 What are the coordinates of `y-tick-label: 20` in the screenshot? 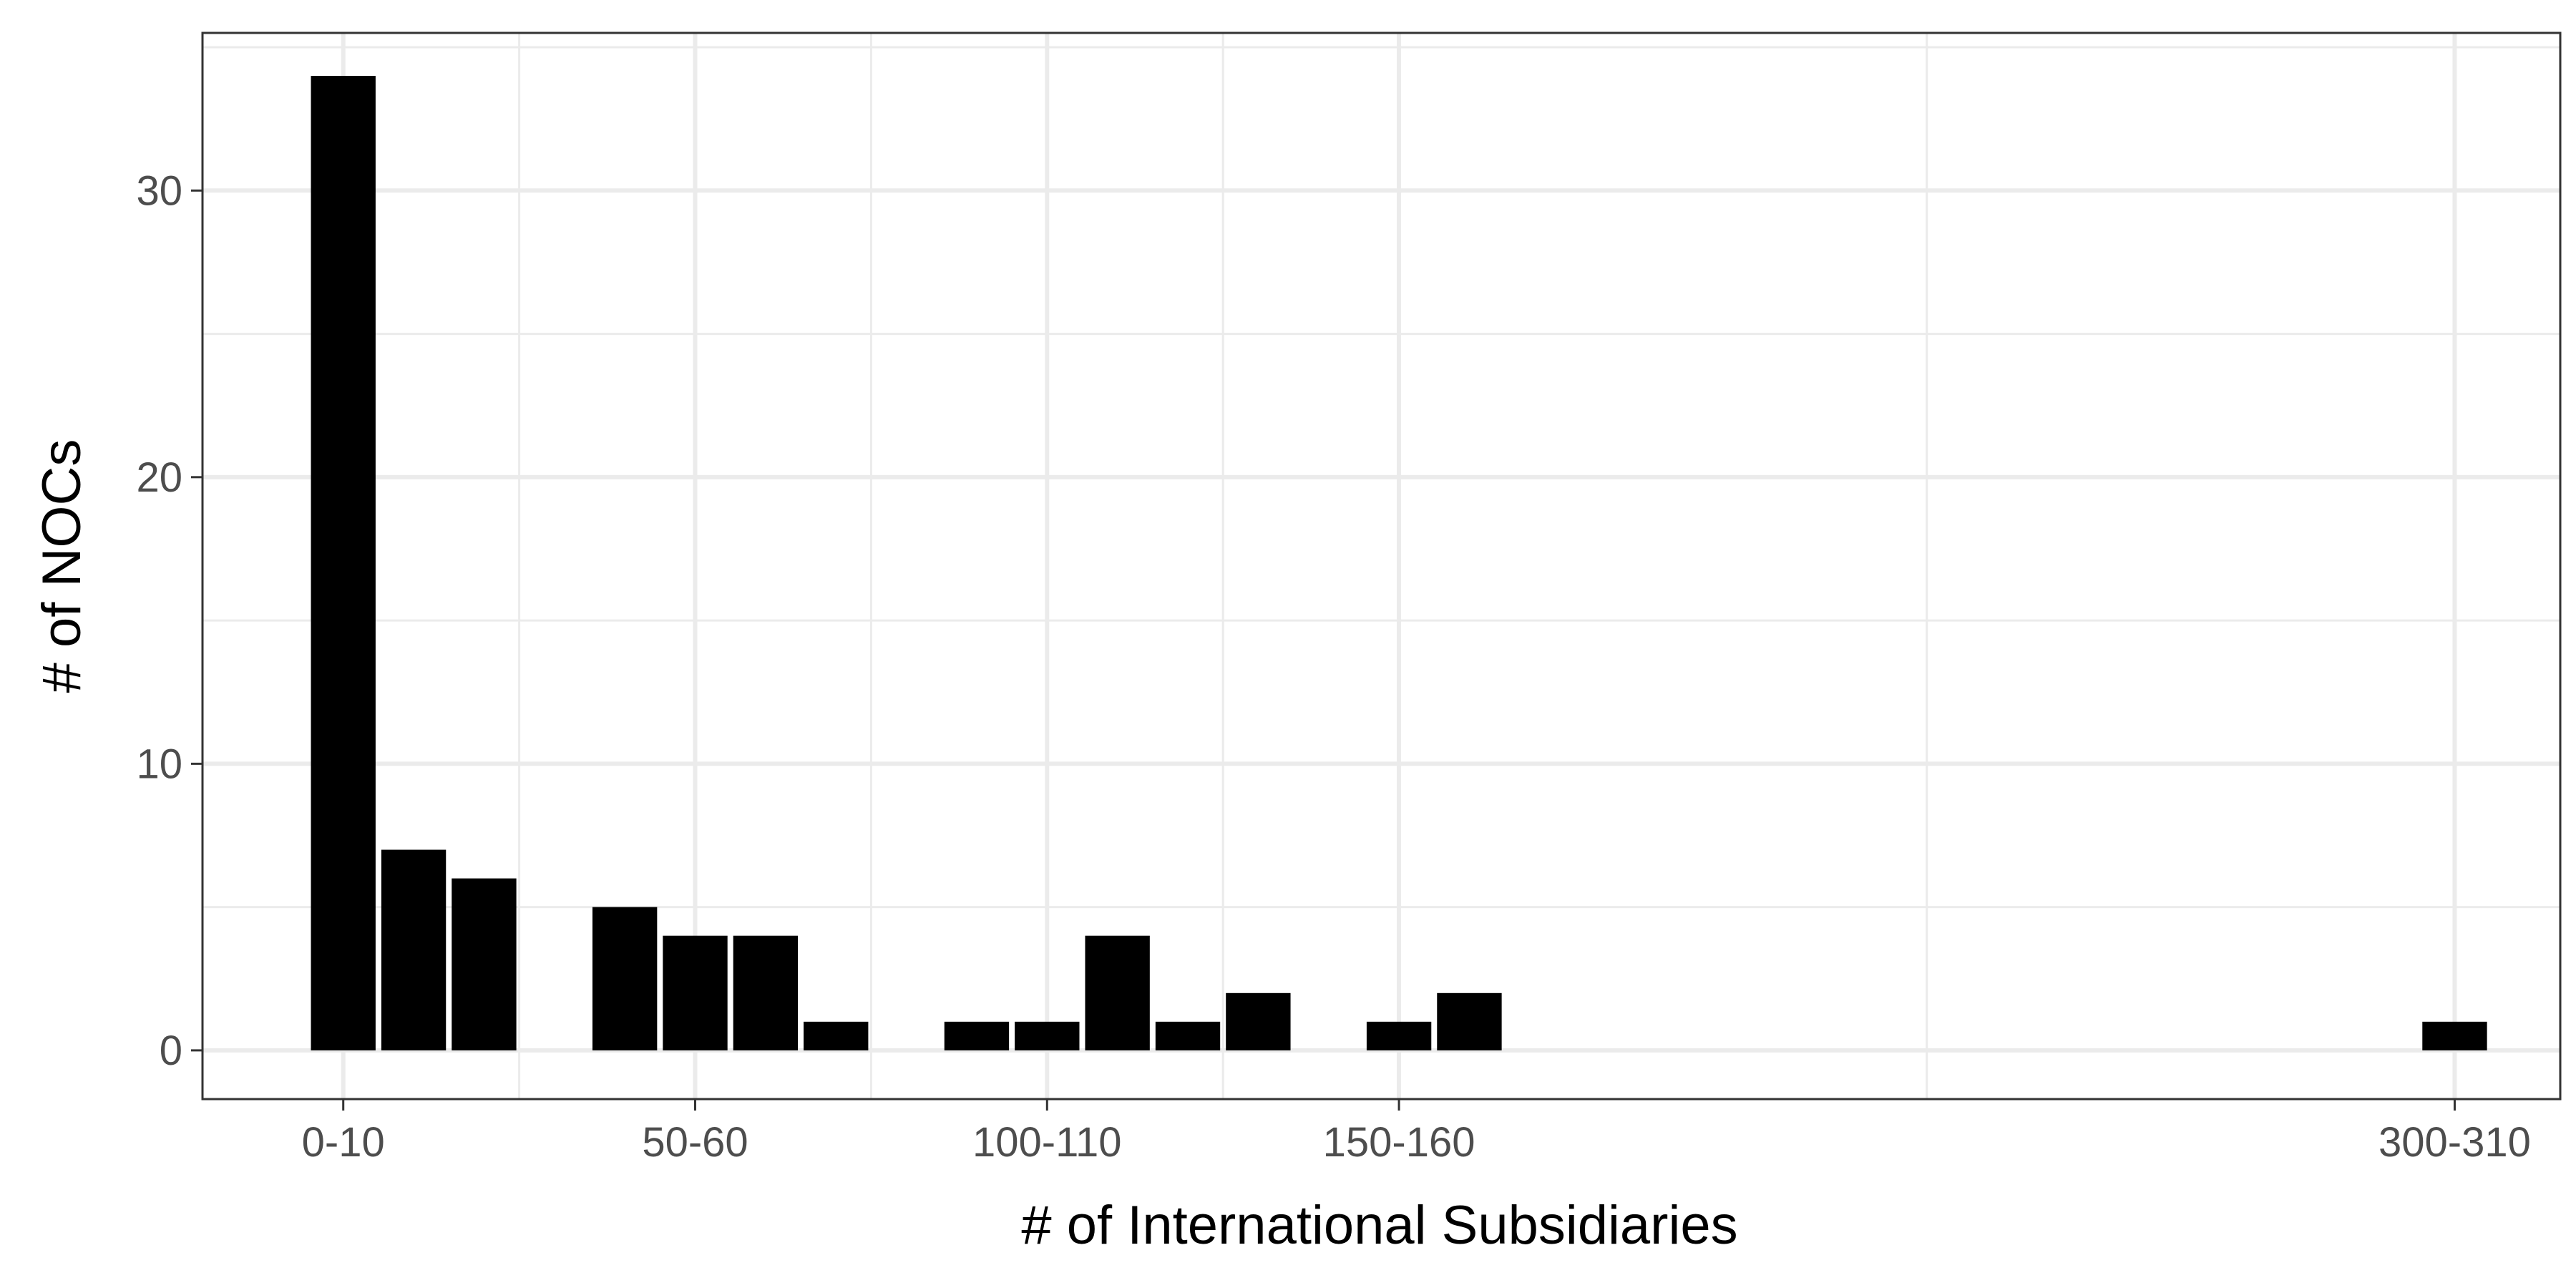 It's located at (159, 478).